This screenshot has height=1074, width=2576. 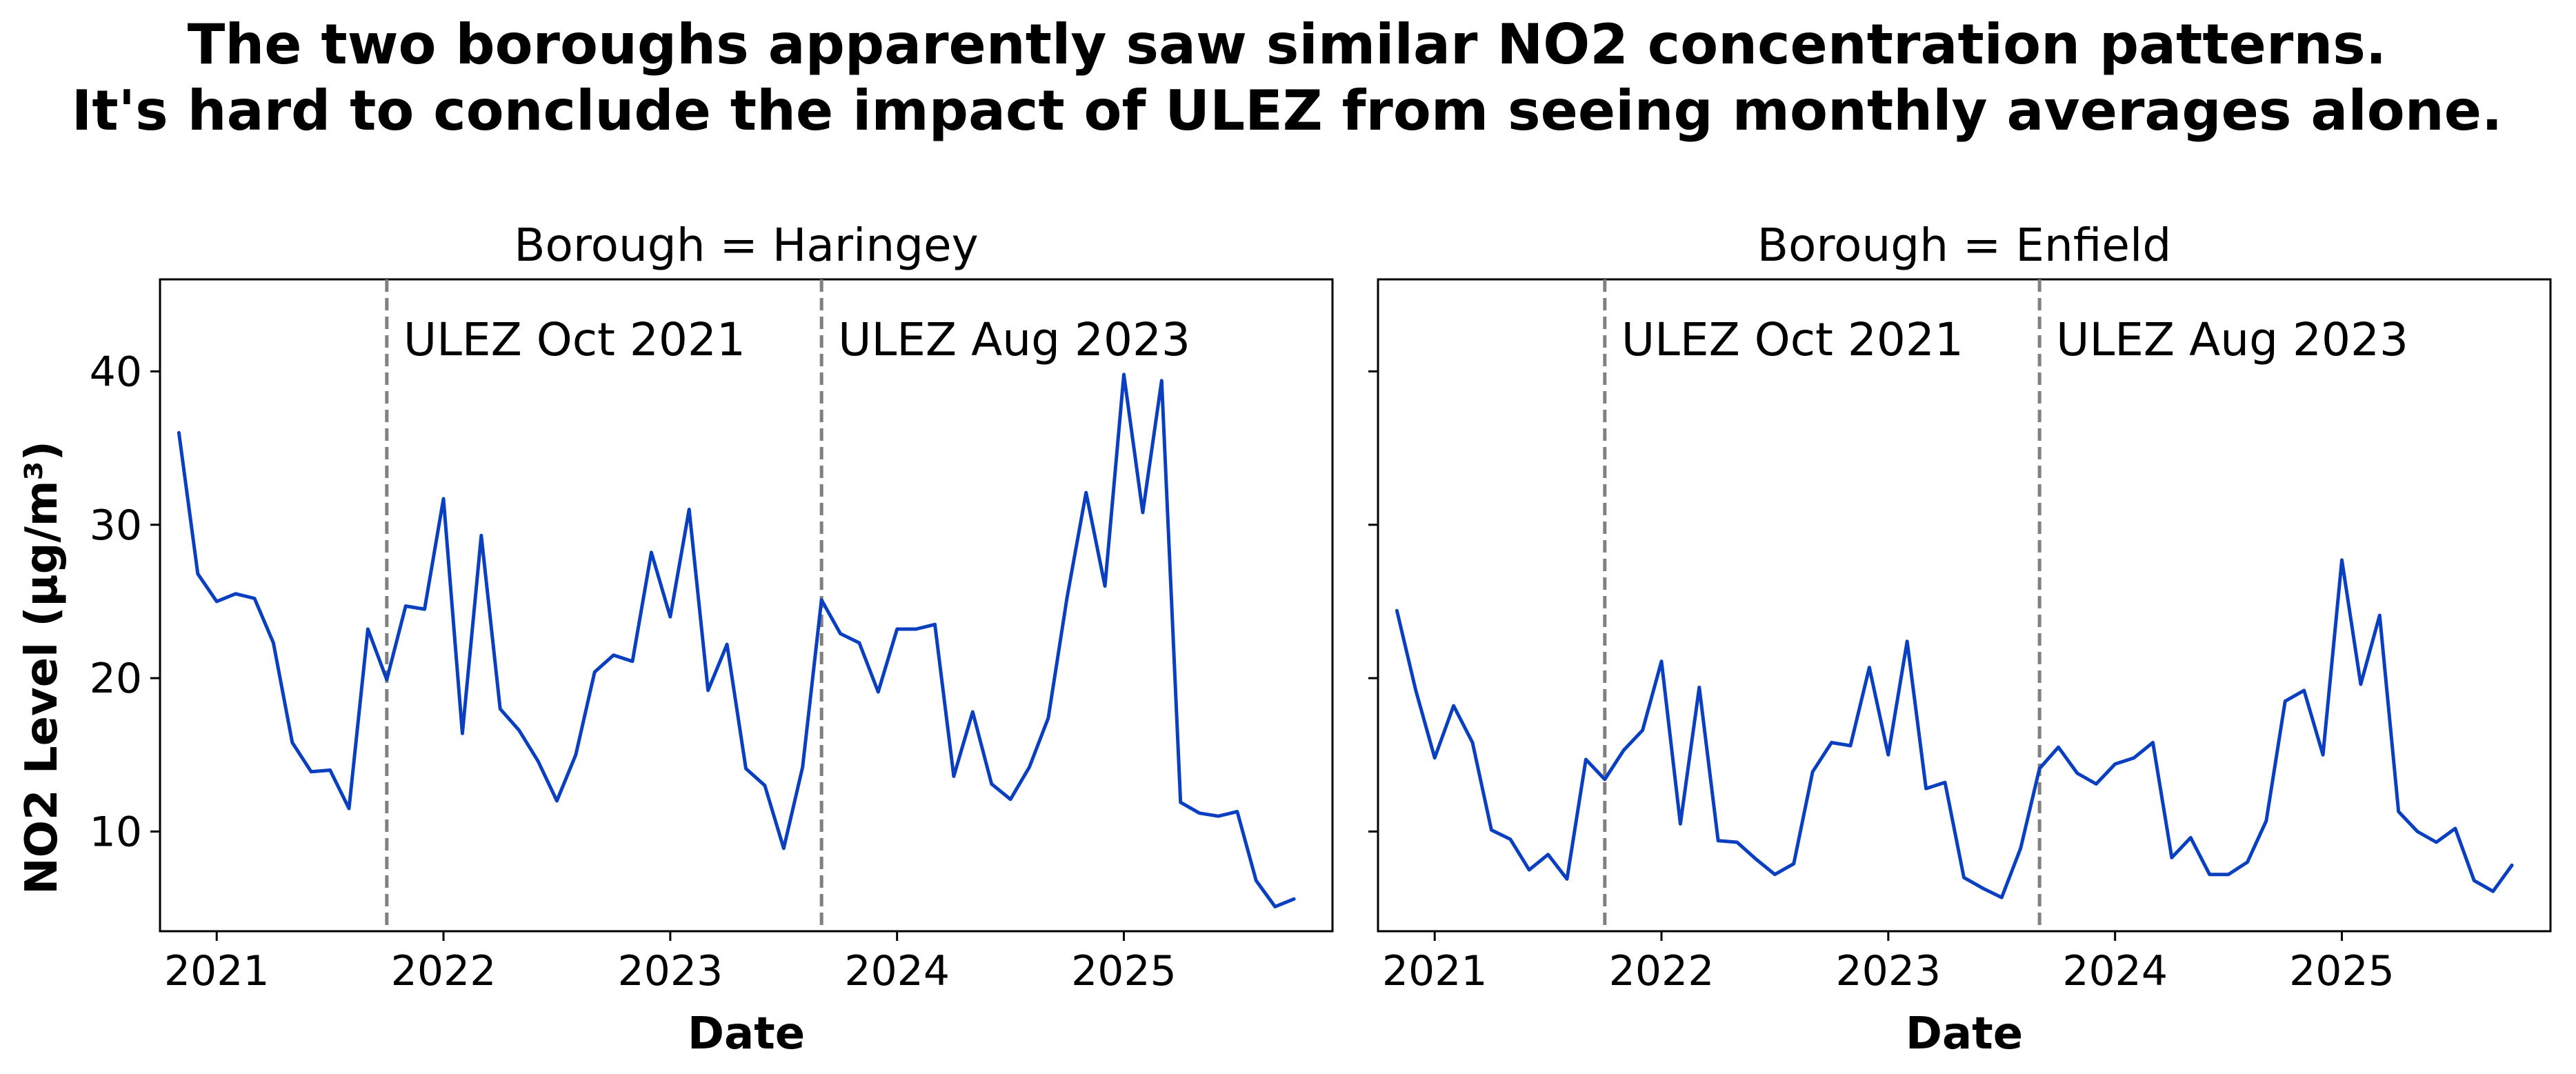 I want to click on enfield-ulez-marker-label: ULEZ Oct 2021, so click(x=1792, y=339).